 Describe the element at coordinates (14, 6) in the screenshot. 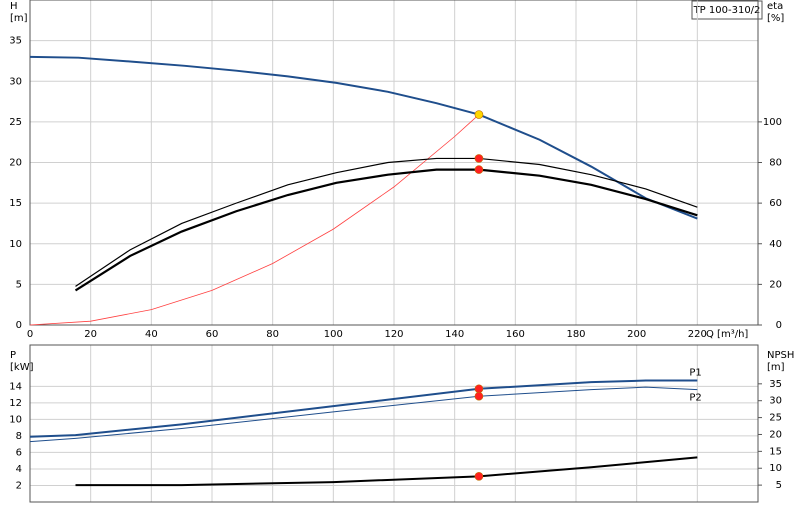

I see `y-label: H` at that location.